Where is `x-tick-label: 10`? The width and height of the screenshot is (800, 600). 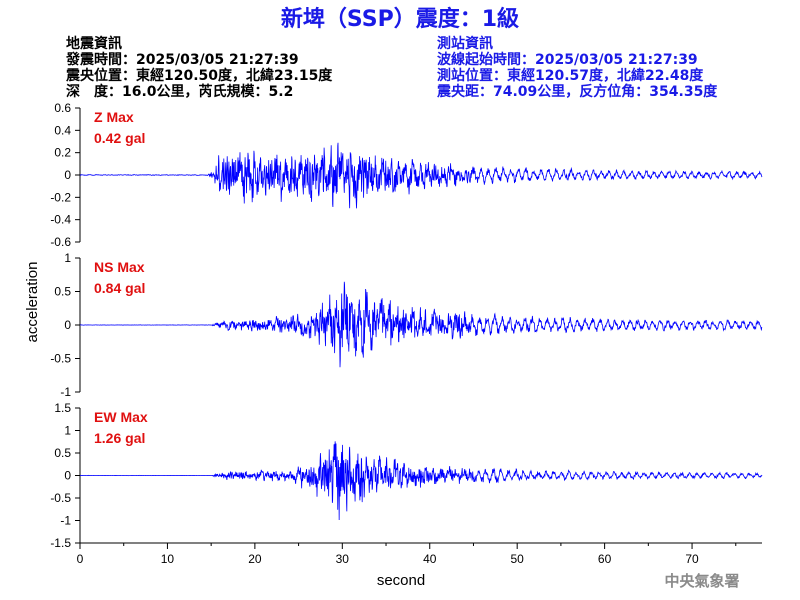 x-tick-label: 10 is located at coordinates (168, 559).